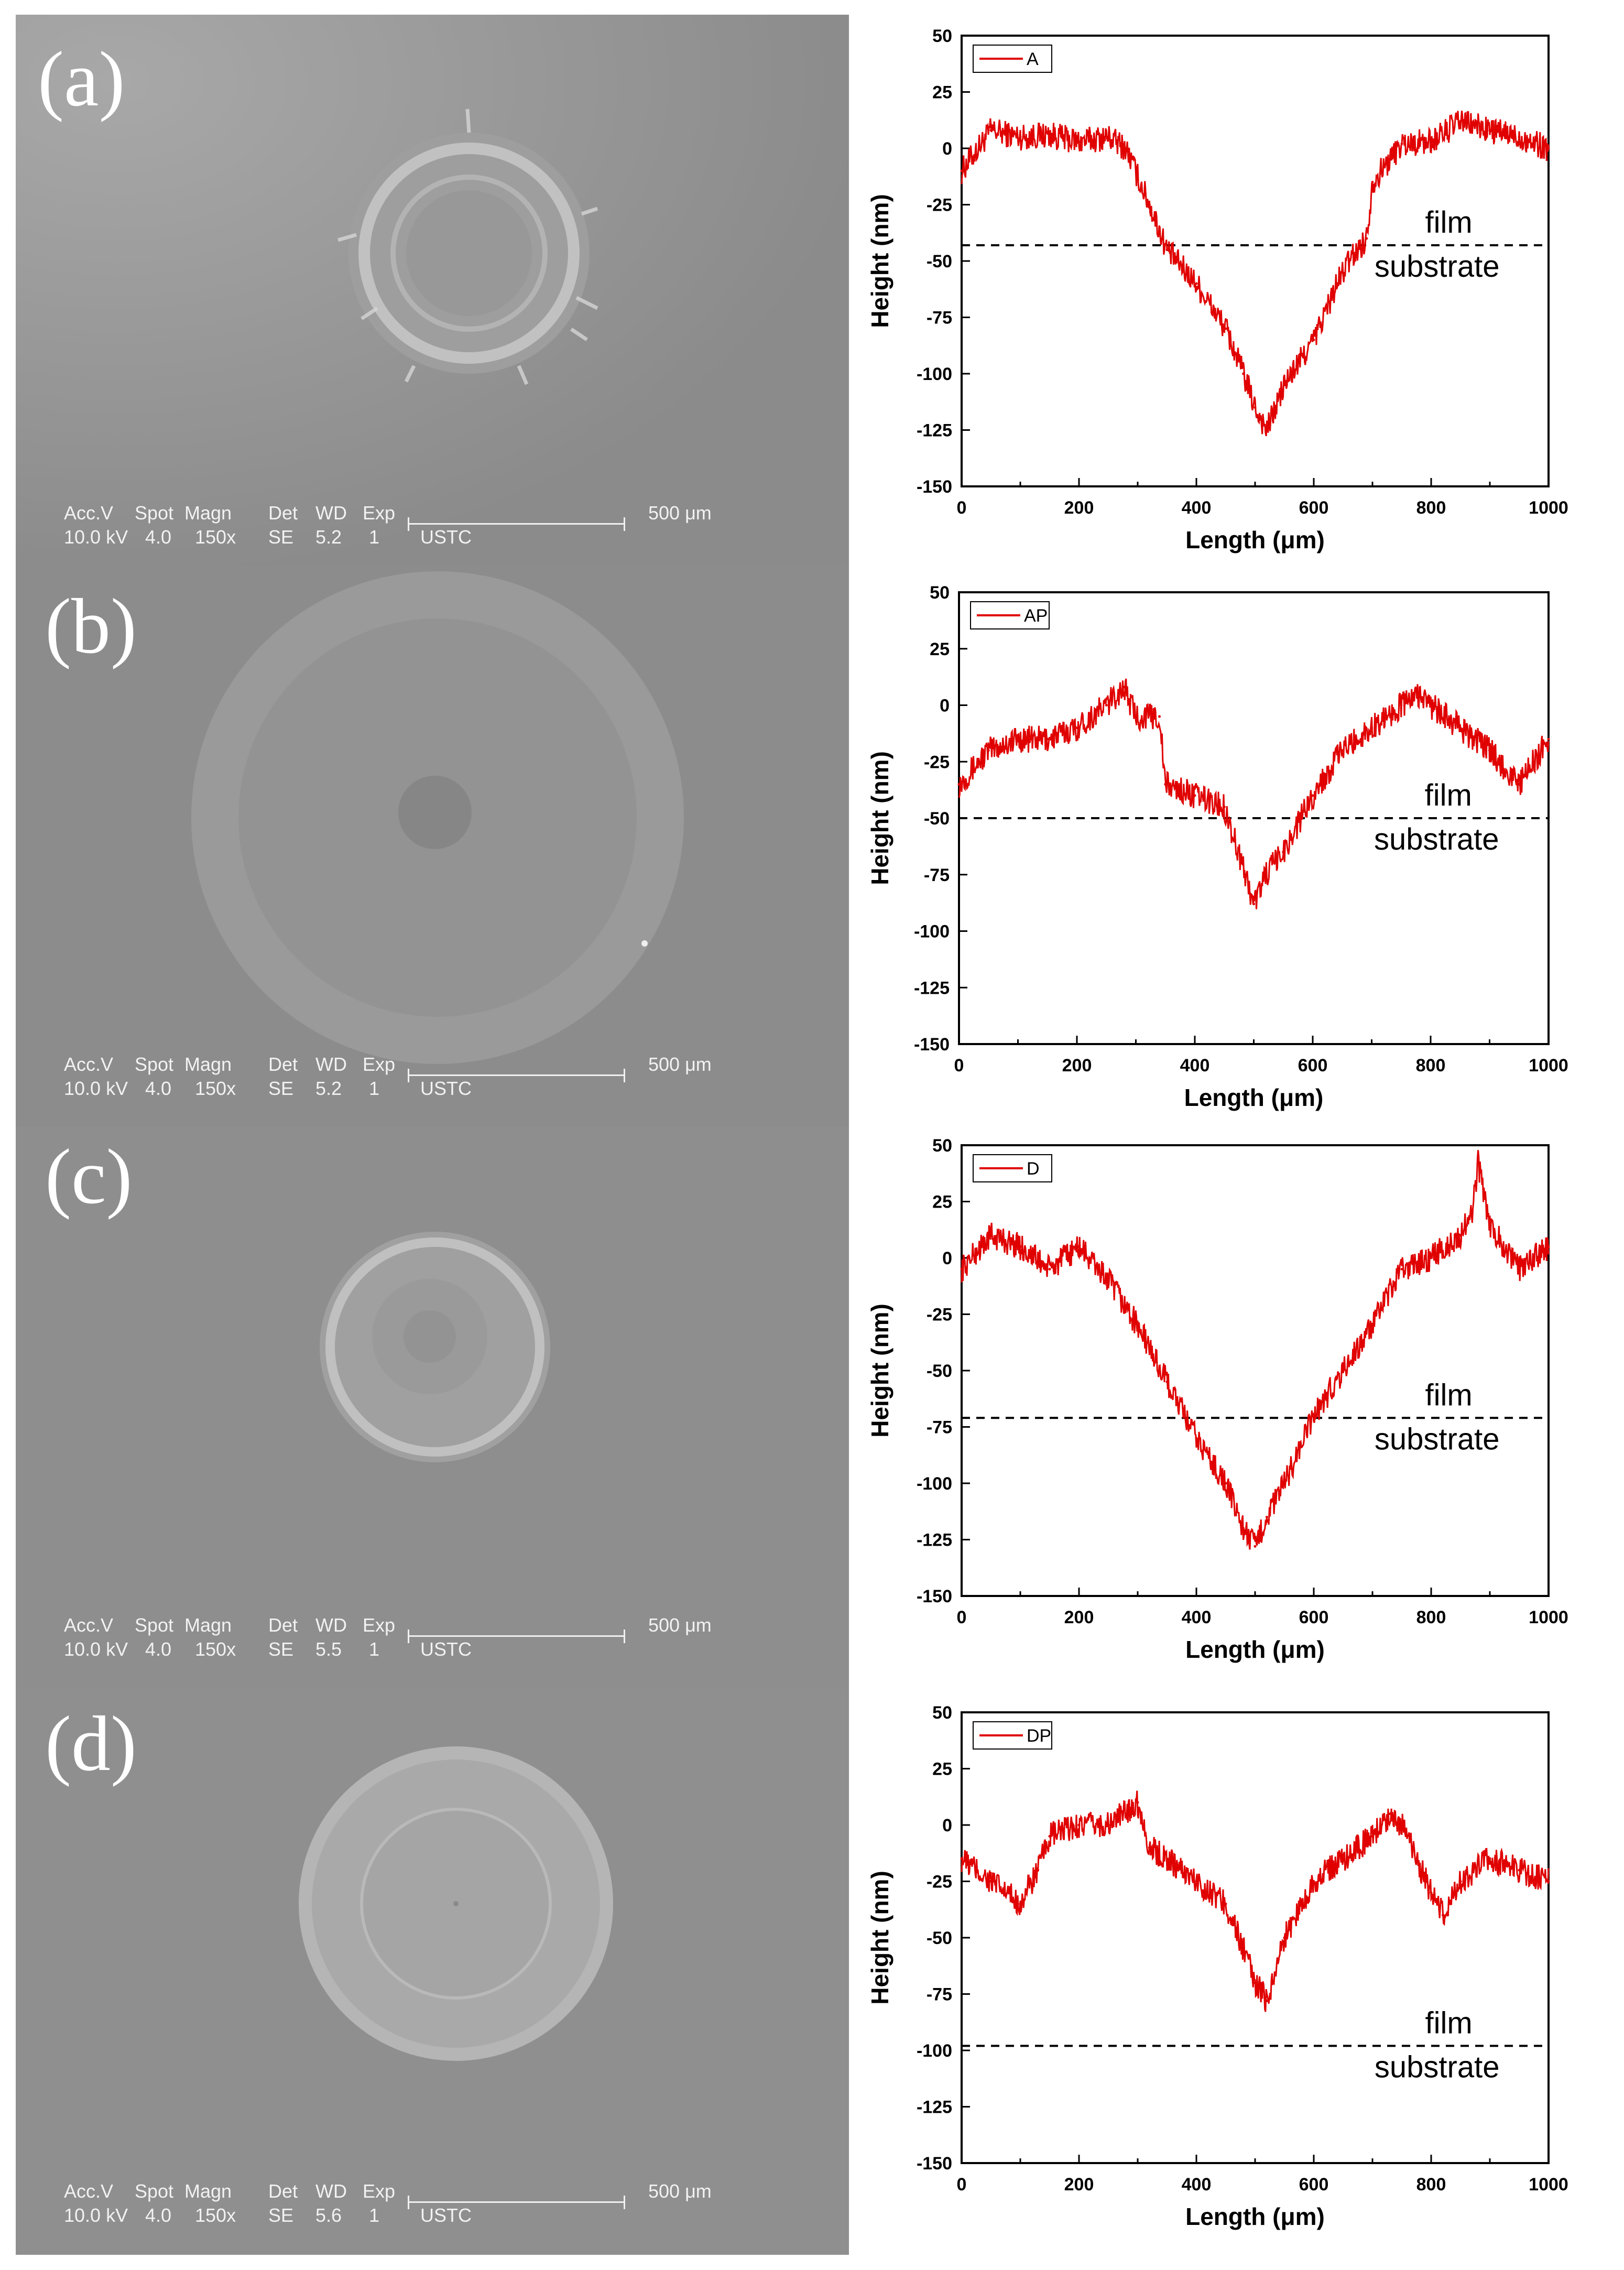 Image resolution: width=1624 pixels, height=2270 pixels. What do you see at coordinates (940, 649) in the screenshot?
I see `y-tick-label-b: 25` at bounding box center [940, 649].